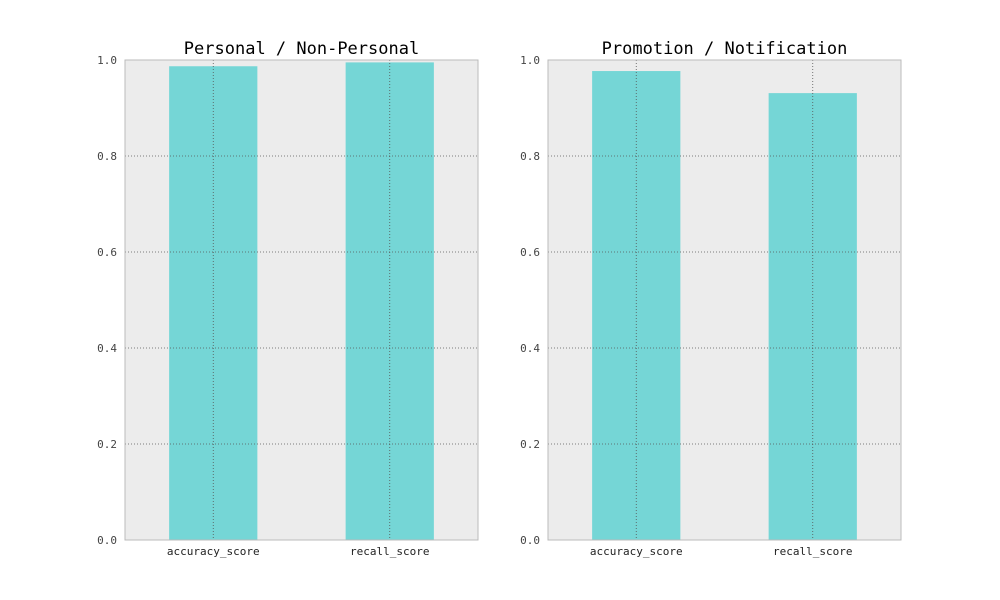 This screenshot has height=600, width=1000. I want to click on chart-title: Personal / Non-Personal, so click(301, 49).